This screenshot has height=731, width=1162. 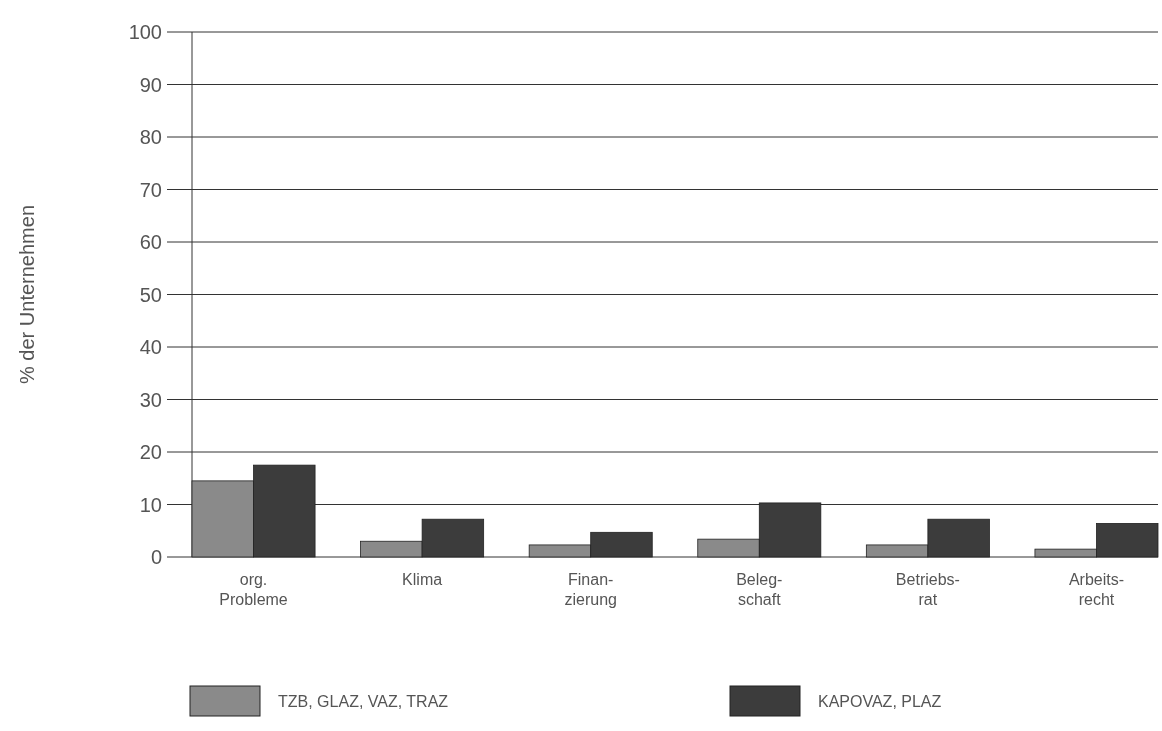 What do you see at coordinates (759, 589) in the screenshot?
I see `x-tick-label: Beleg- schaft` at bounding box center [759, 589].